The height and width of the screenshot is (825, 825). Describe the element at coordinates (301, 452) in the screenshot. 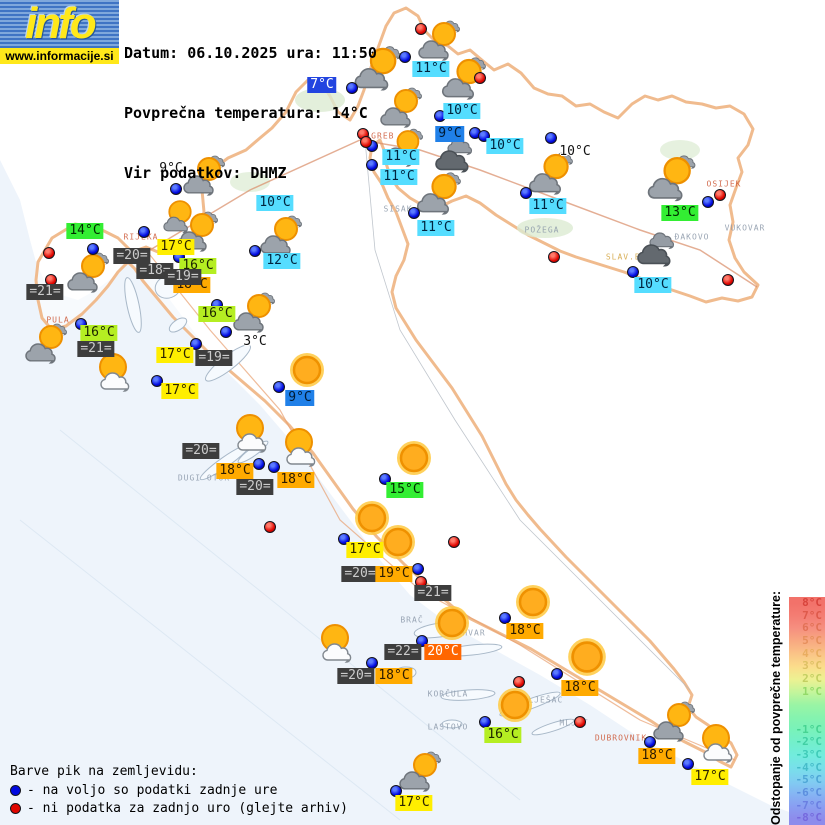

I see `sun-white-cloud-icon` at that location.